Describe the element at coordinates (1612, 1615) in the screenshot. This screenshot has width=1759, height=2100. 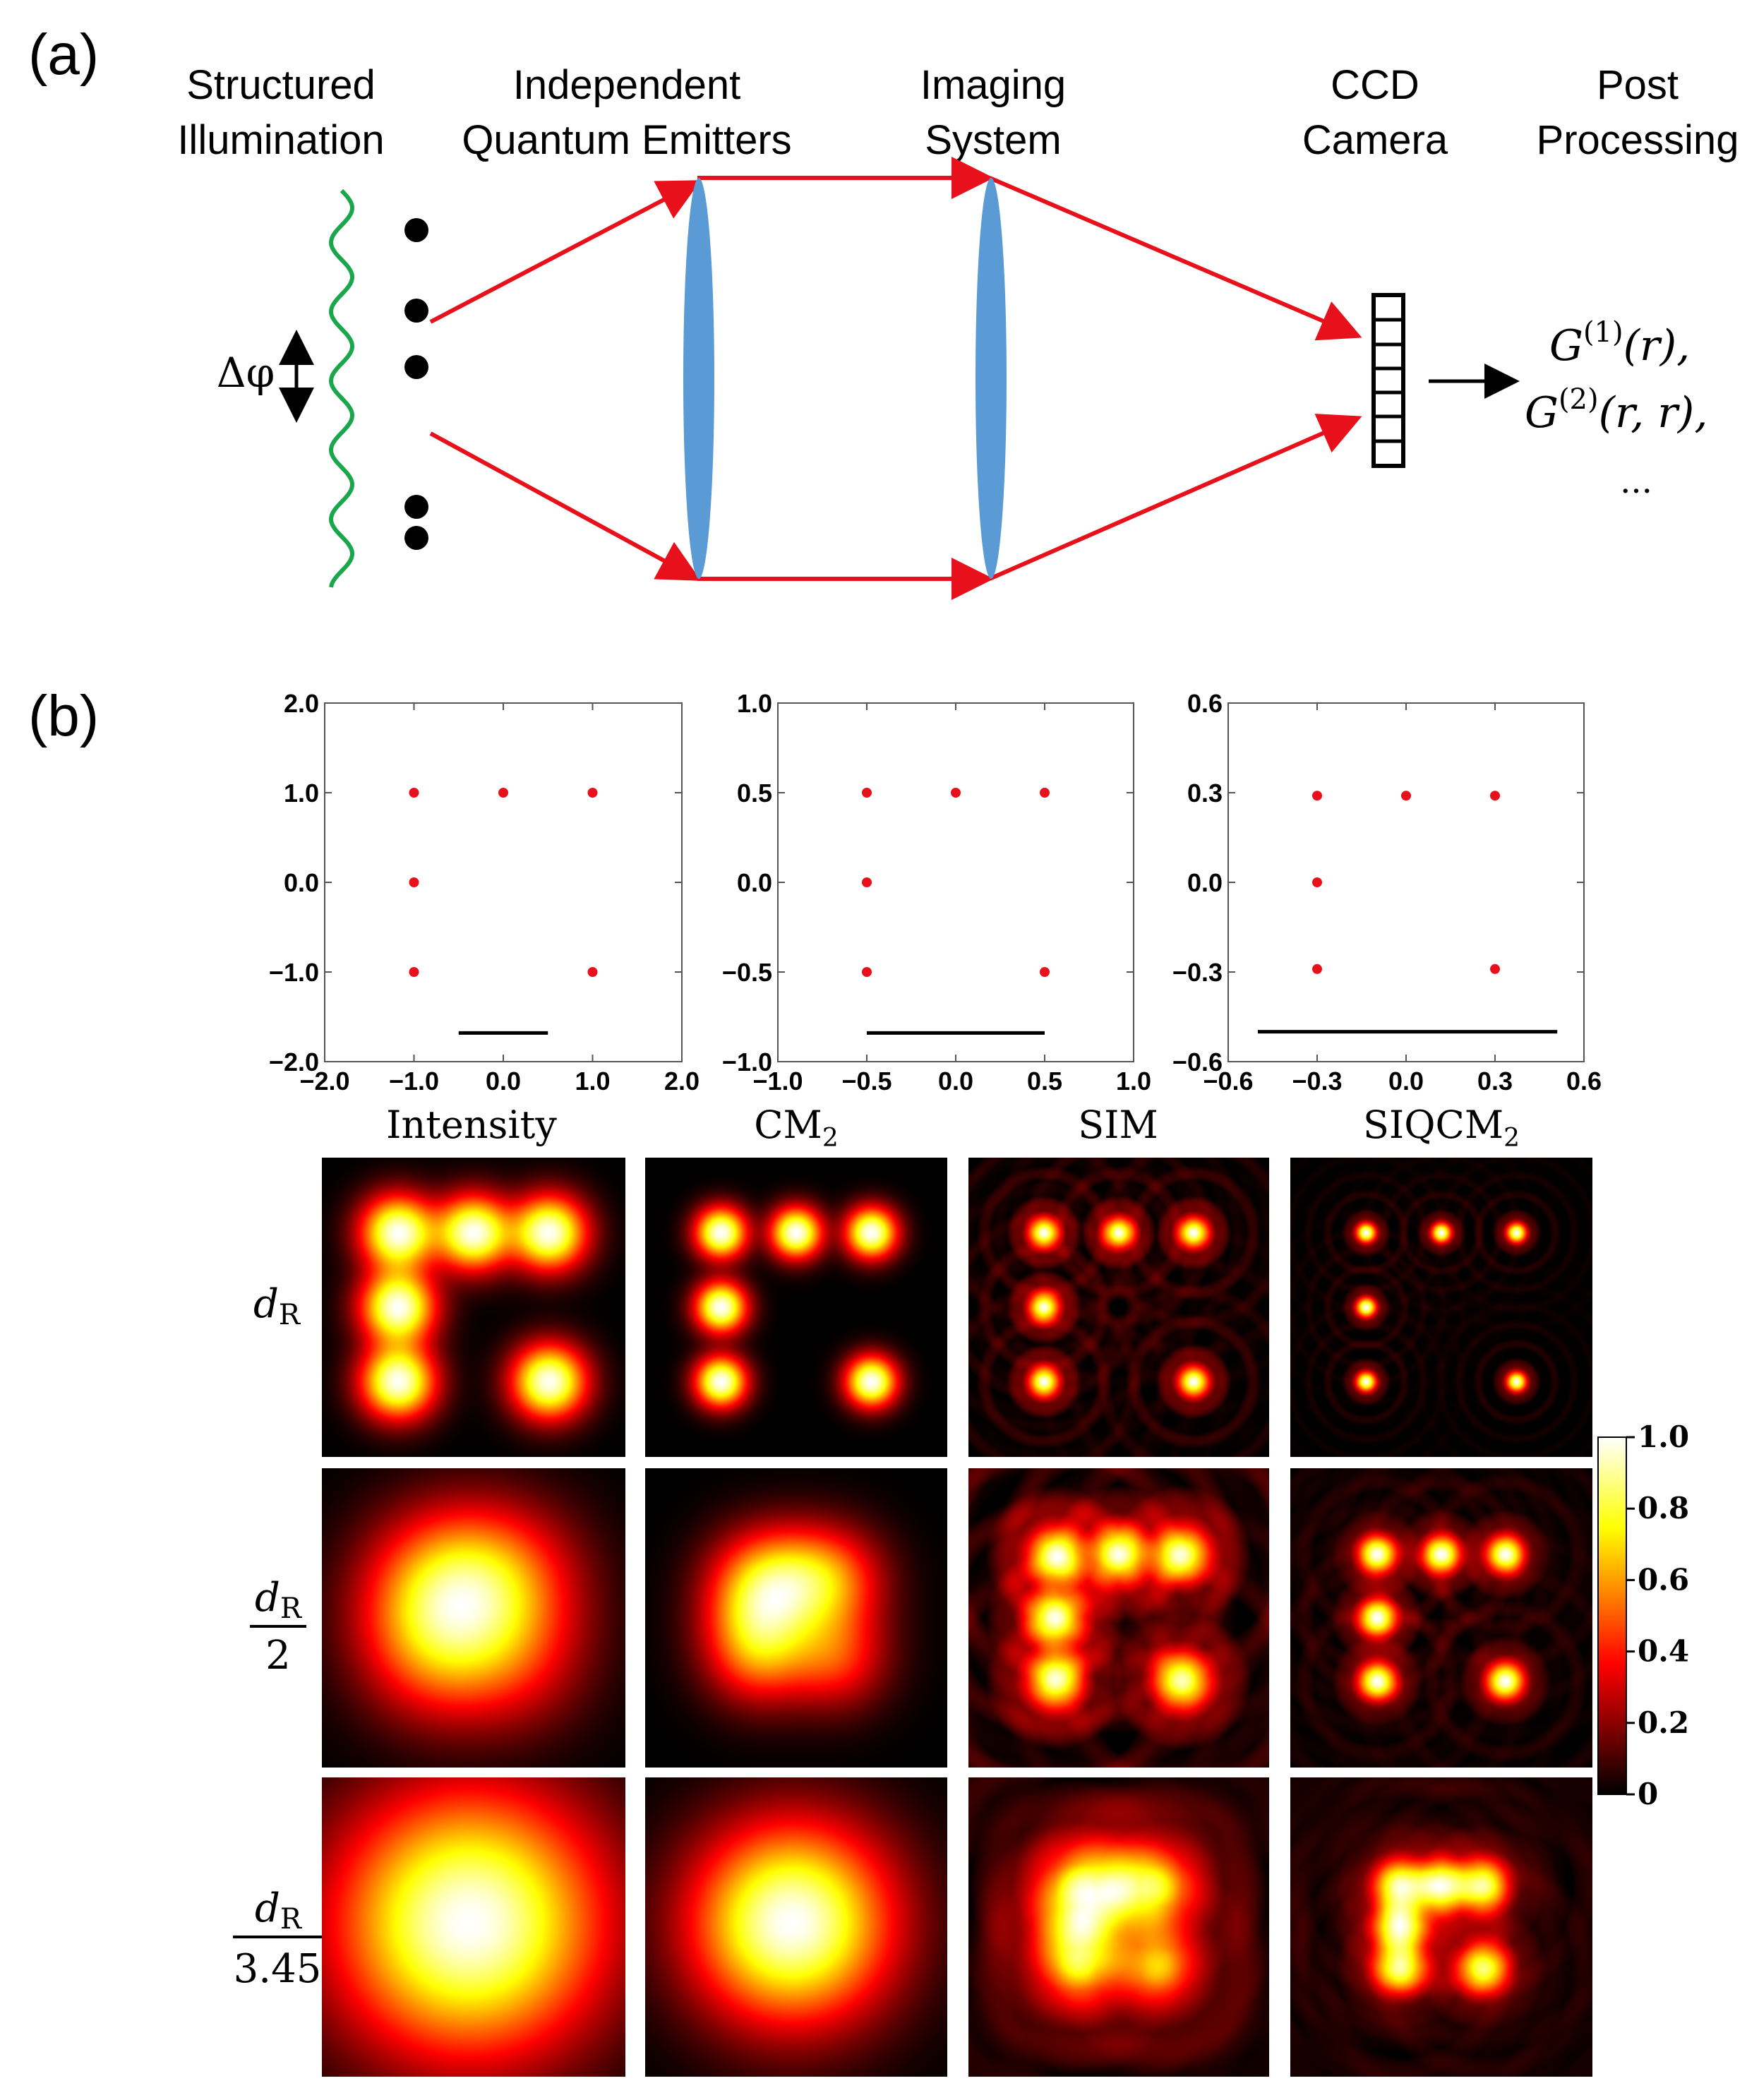
I see `colorbar-gradient` at that location.